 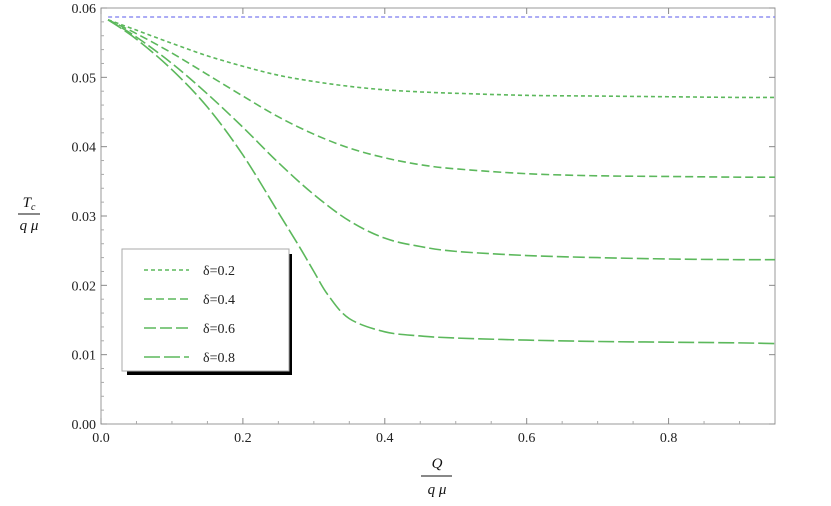 What do you see at coordinates (84, 356) in the screenshot?
I see `y-tick-label: 0.01` at bounding box center [84, 356].